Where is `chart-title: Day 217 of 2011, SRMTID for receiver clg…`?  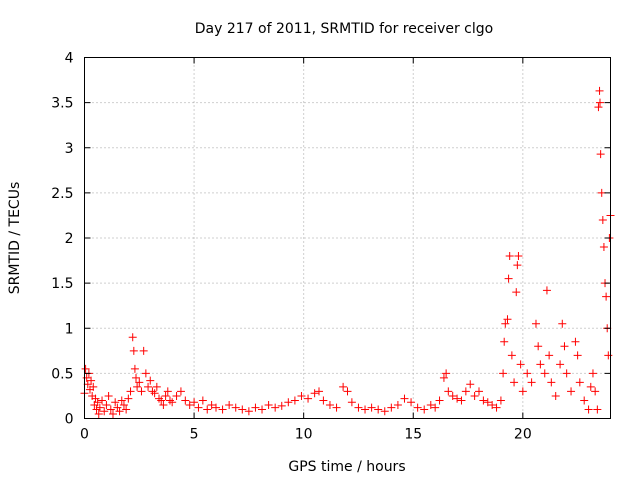
chart-title: Day 217 of 2011, SRMTID for receiver clg… is located at coordinates (344, 29).